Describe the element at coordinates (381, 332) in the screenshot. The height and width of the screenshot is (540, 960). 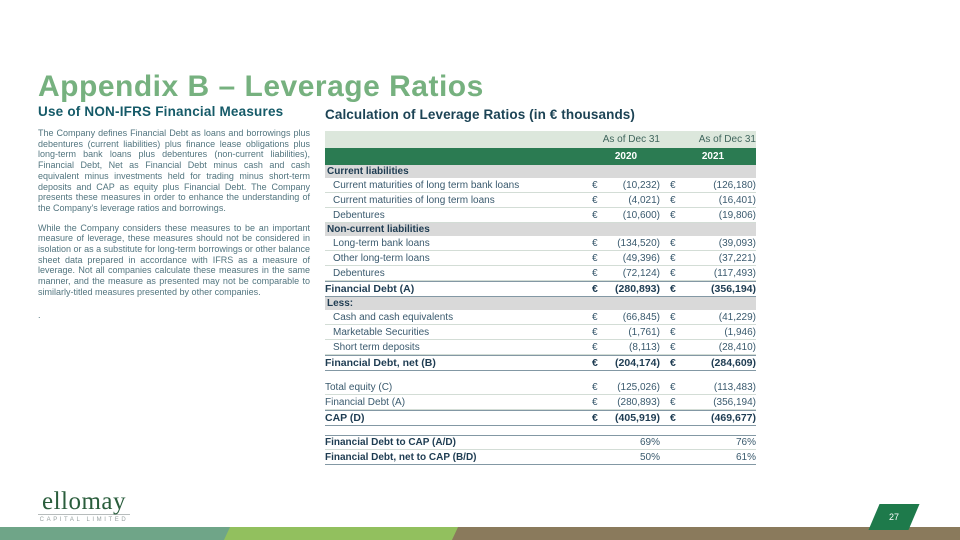
I see `row-label: Marketable Securities` at that location.